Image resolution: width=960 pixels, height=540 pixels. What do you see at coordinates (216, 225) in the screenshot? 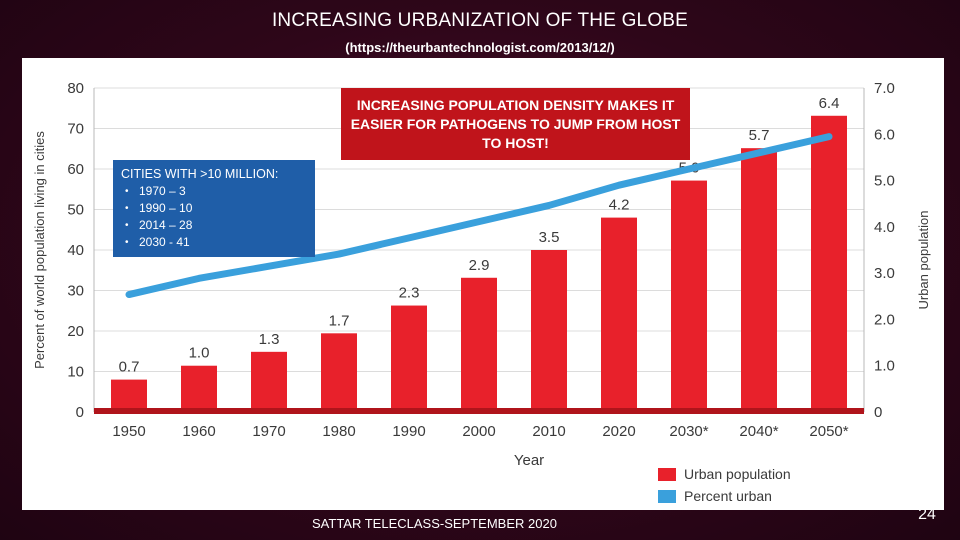
I see `infobox-item: 2014 – 28` at bounding box center [216, 225].